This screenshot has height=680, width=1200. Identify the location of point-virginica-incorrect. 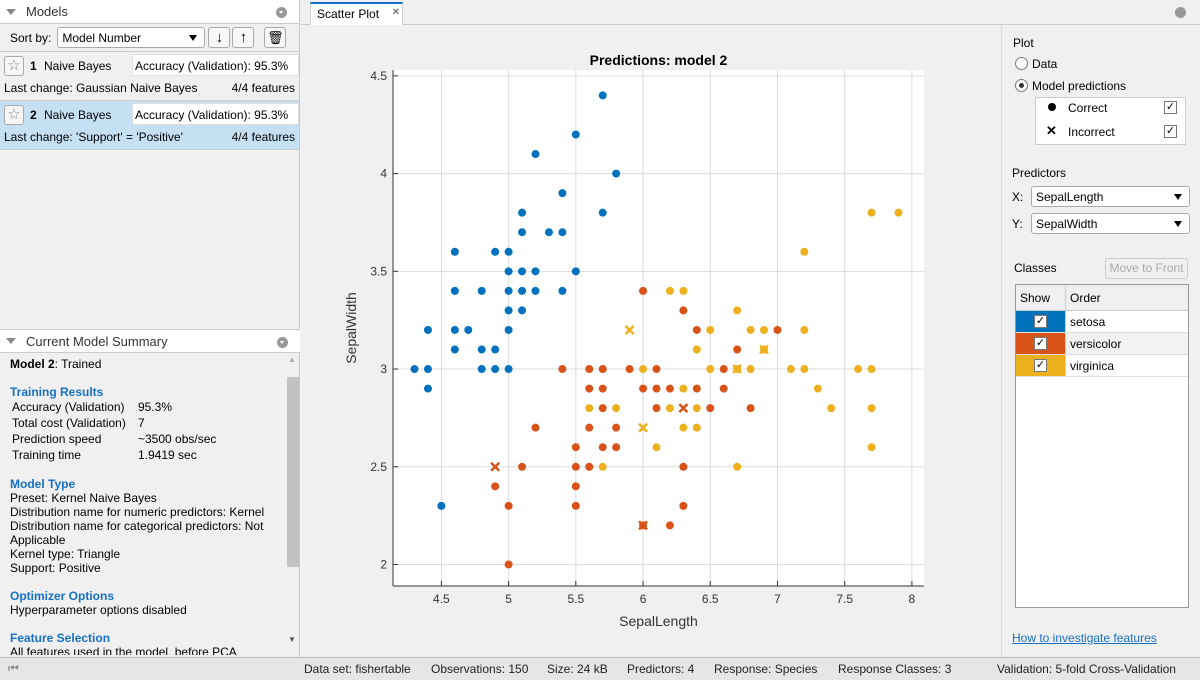
(629, 330).